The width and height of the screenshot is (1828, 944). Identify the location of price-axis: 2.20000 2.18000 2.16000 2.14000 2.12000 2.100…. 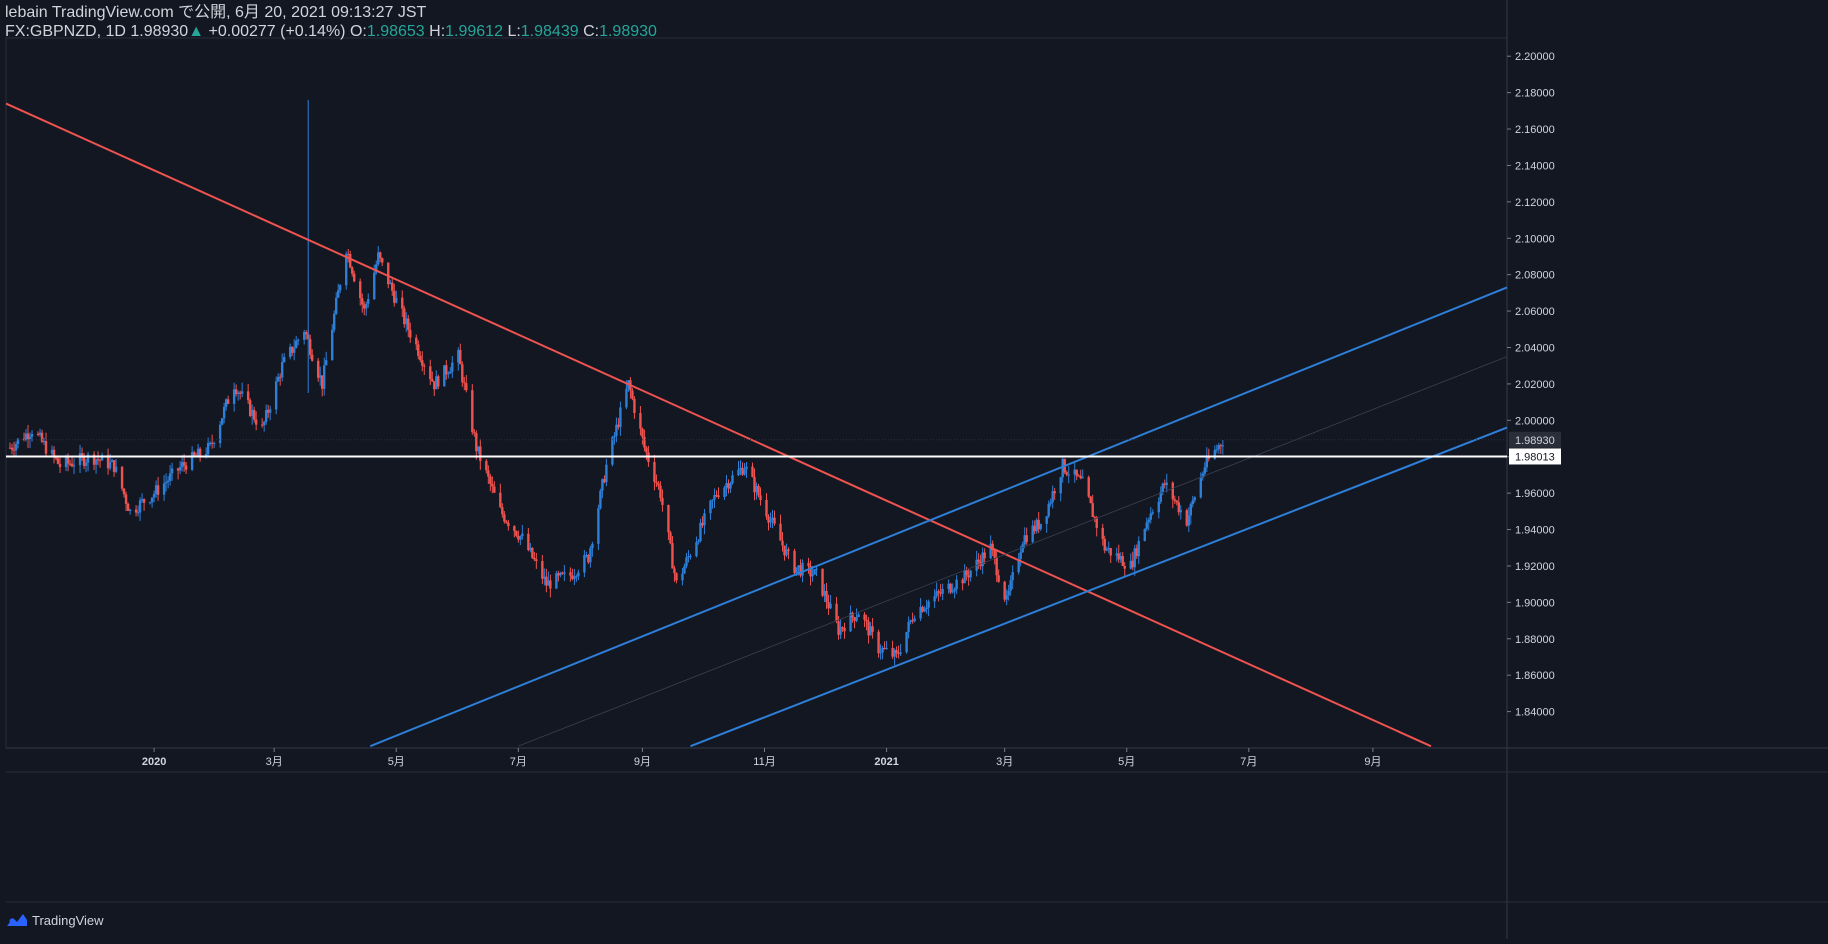
(1534, 385).